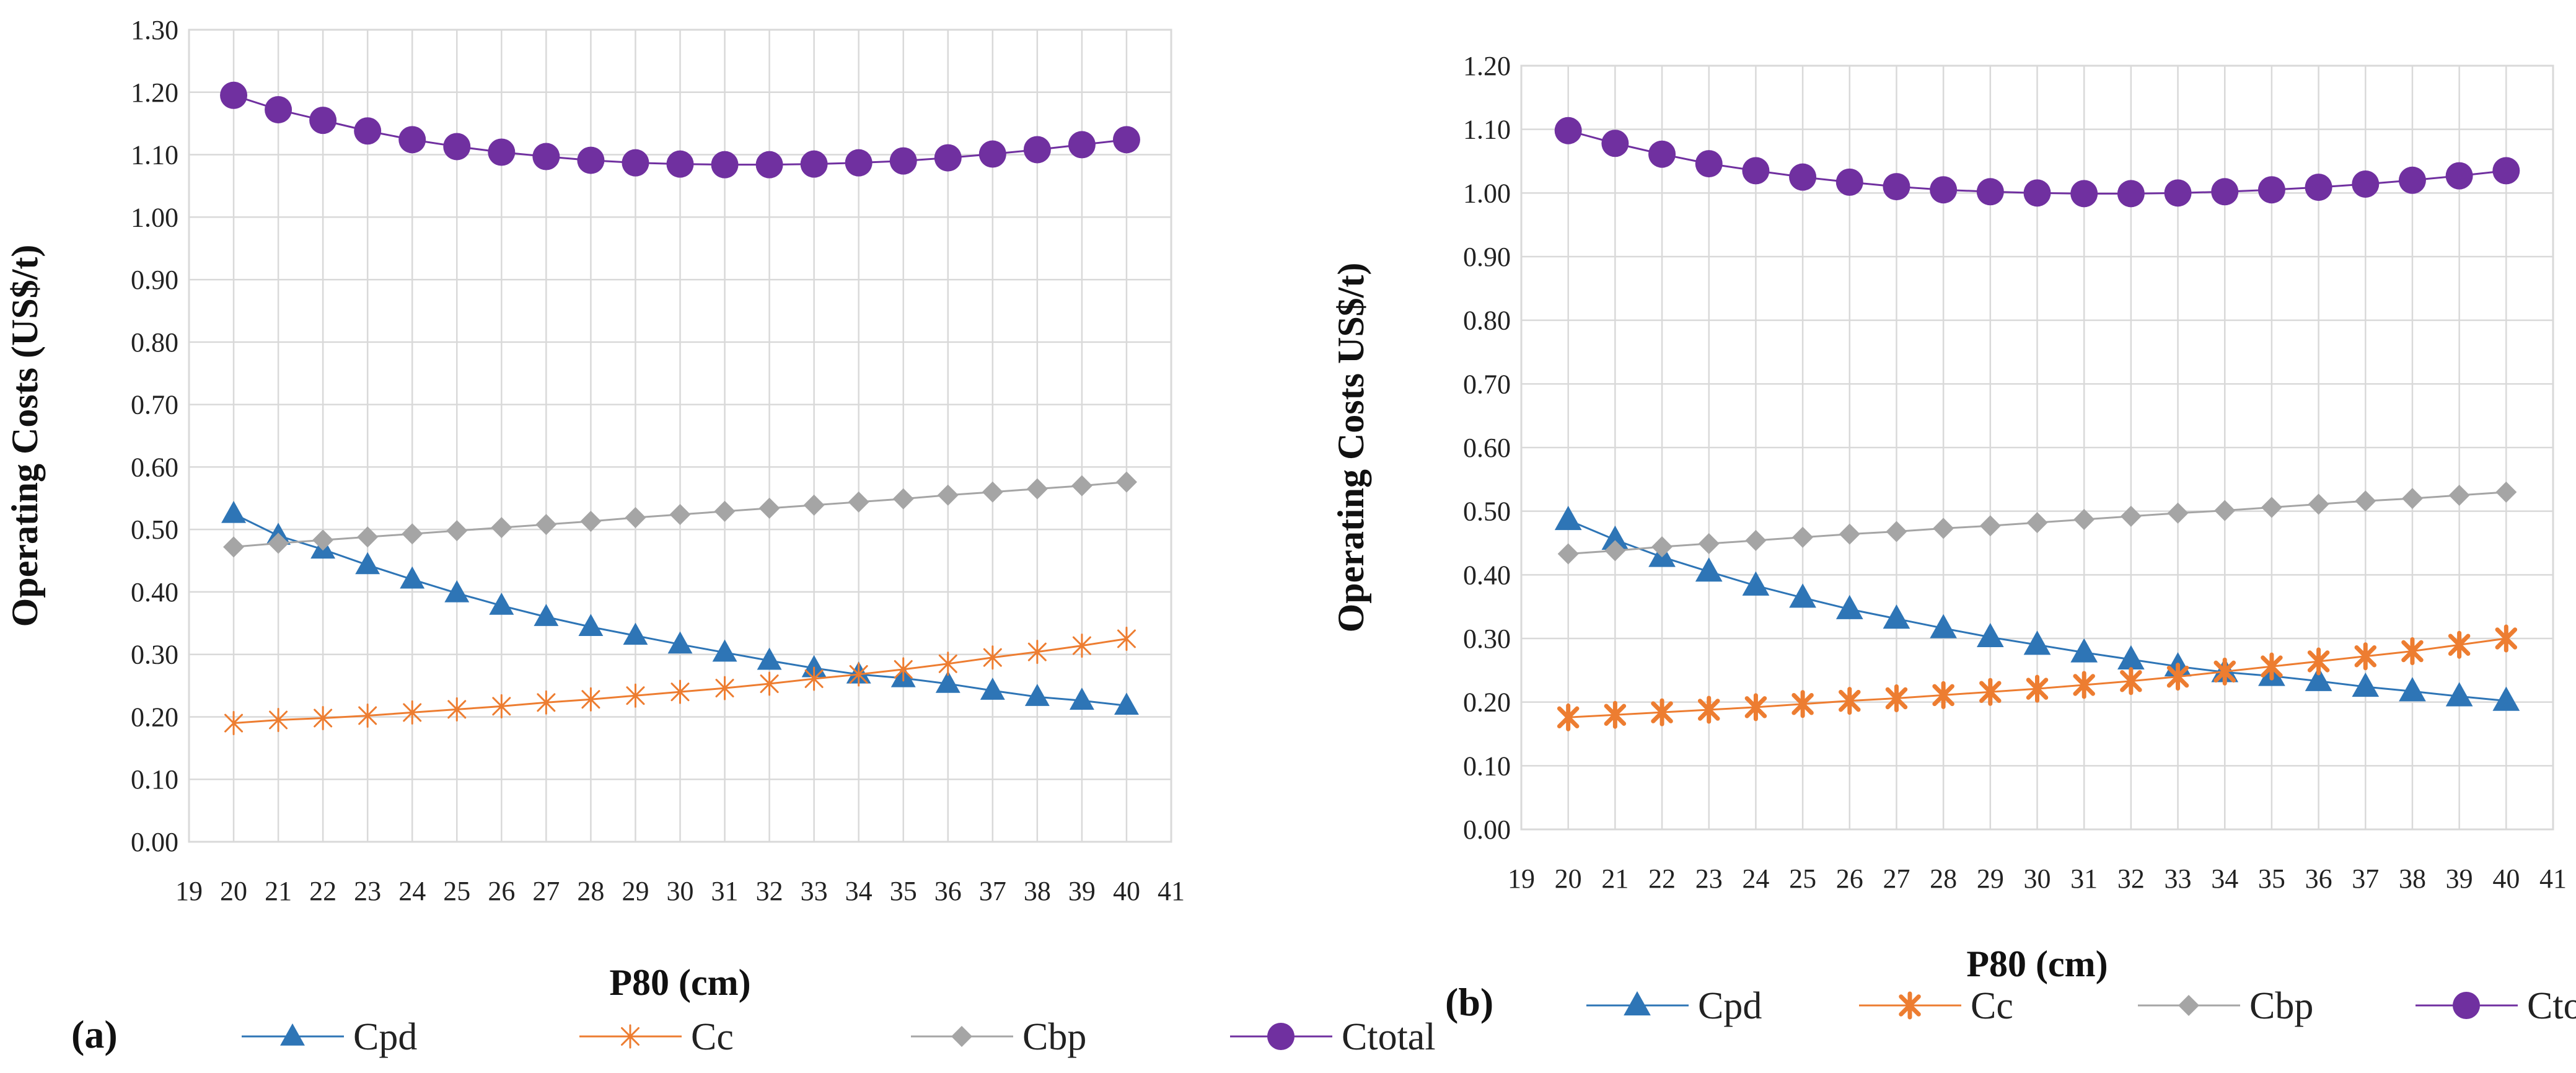 This screenshot has height=1073, width=2576. Describe the element at coordinates (635, 891) in the screenshot. I see `x-tick-label: 29` at that location.